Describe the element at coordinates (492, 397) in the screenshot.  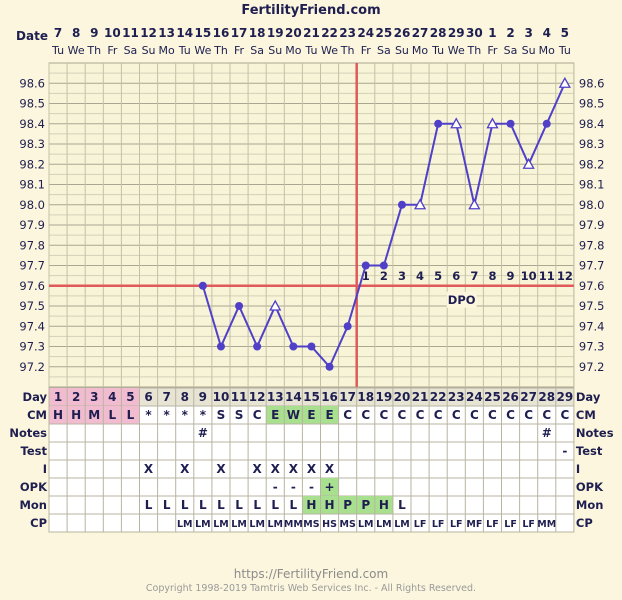
I see `table-cell-value: 25` at that location.